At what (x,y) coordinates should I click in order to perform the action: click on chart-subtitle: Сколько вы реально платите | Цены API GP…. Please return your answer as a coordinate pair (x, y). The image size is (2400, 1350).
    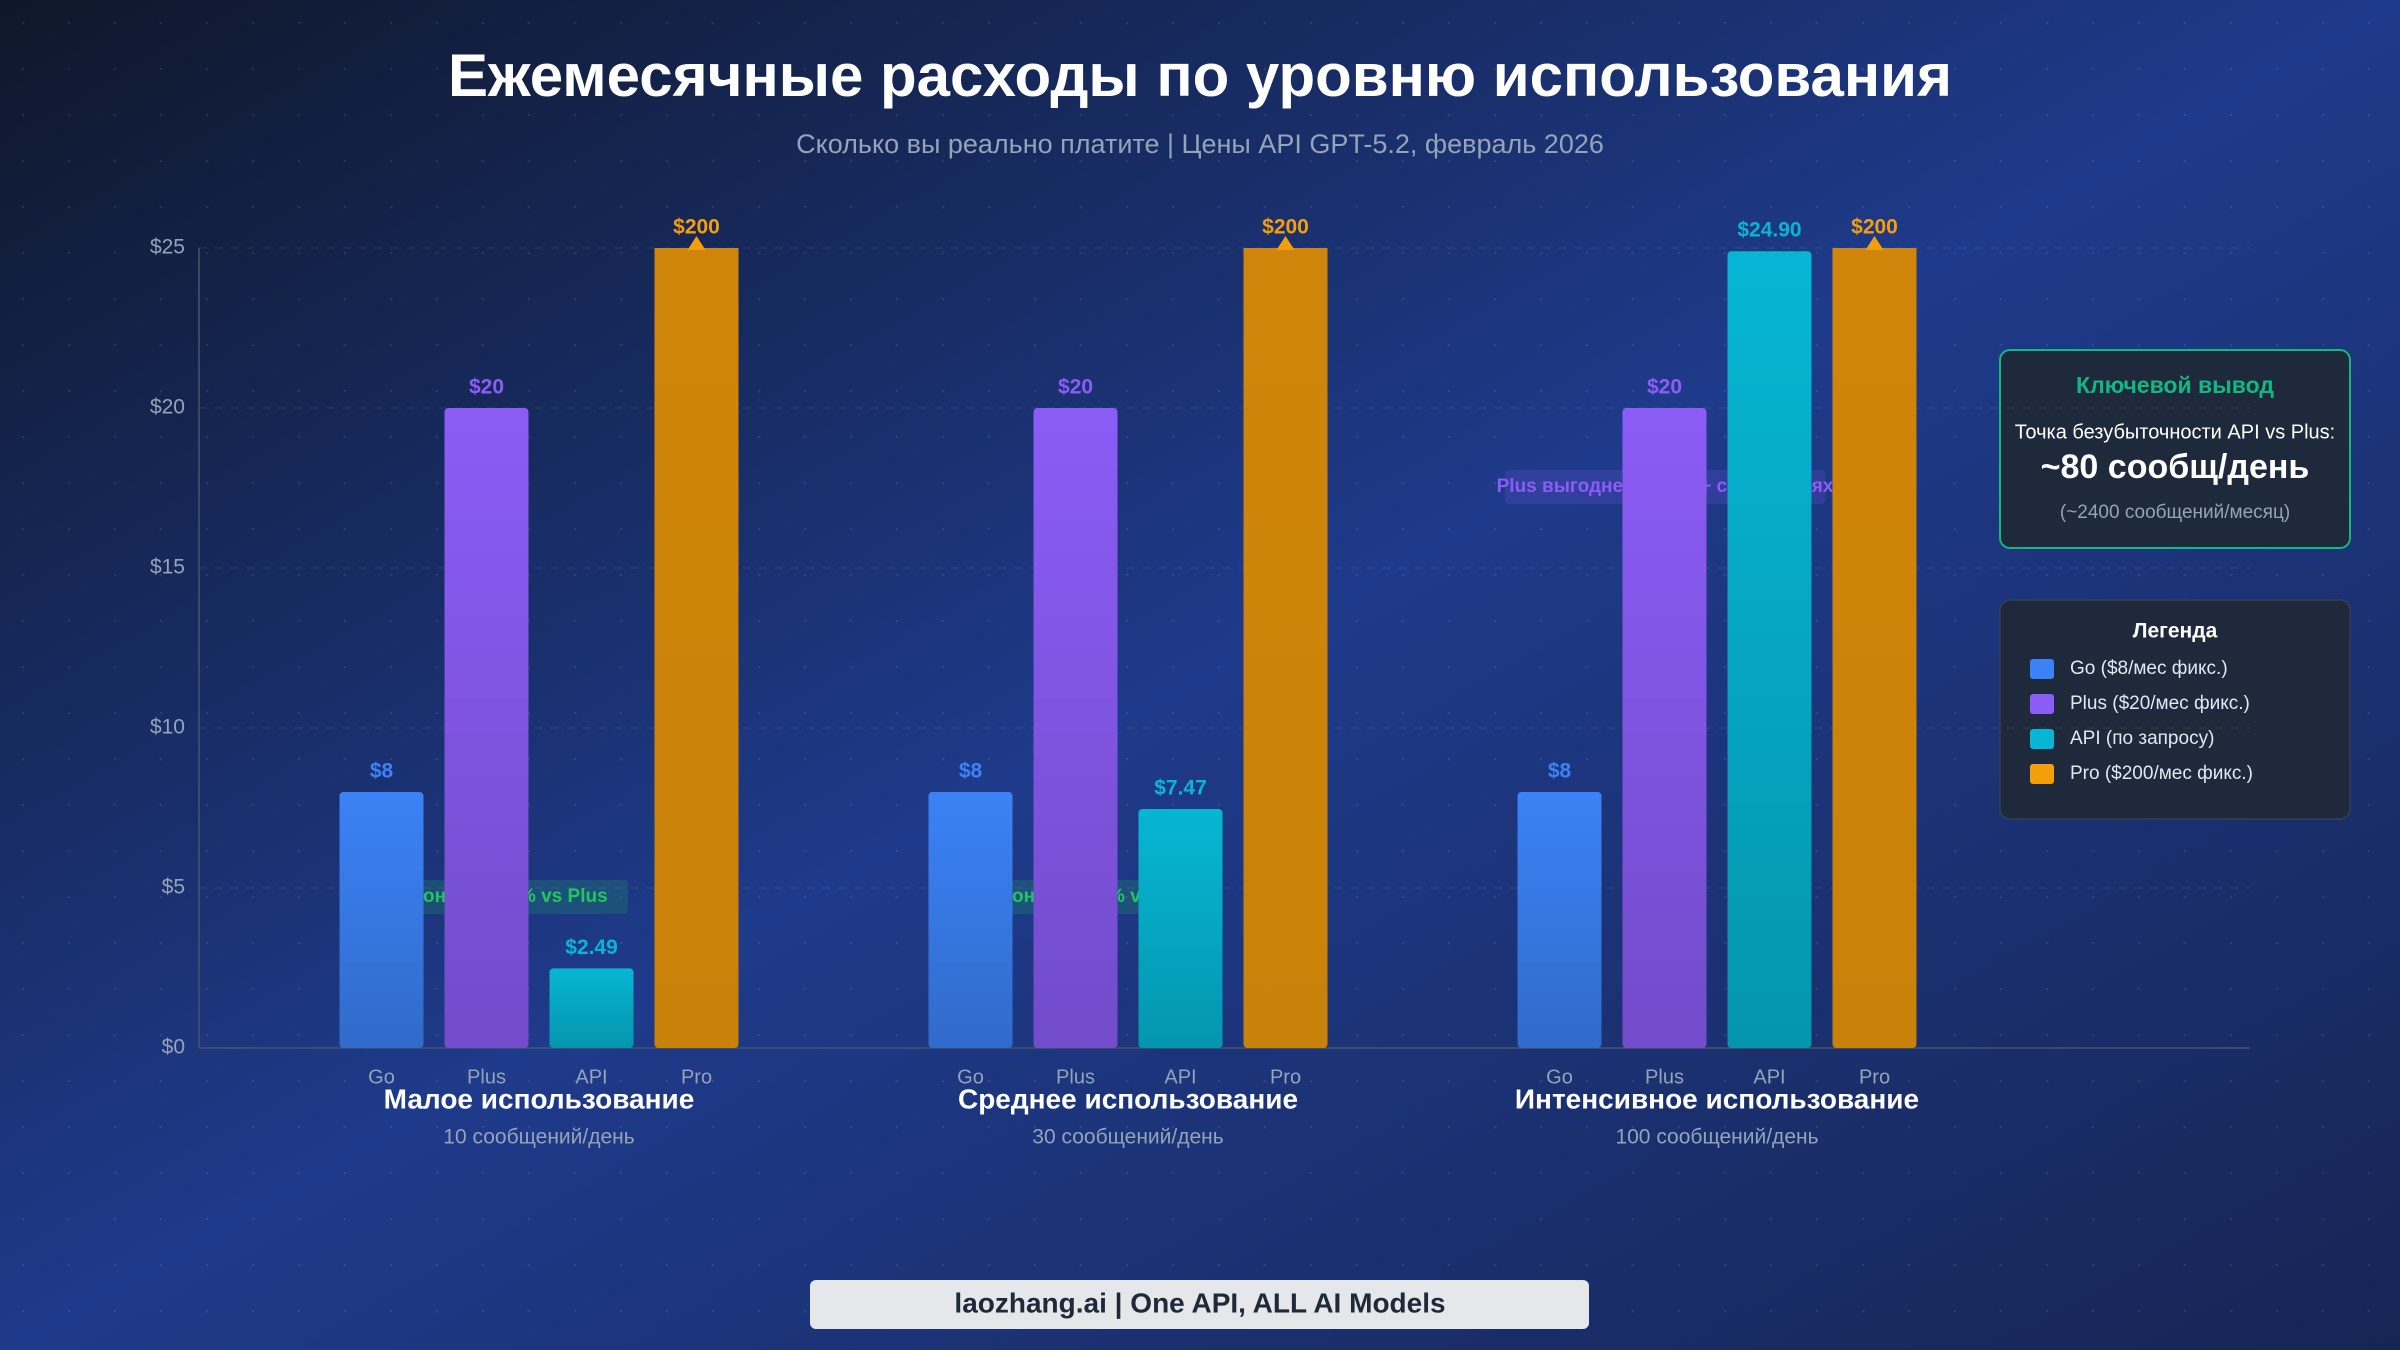
    Looking at the image, I should click on (1200, 144).